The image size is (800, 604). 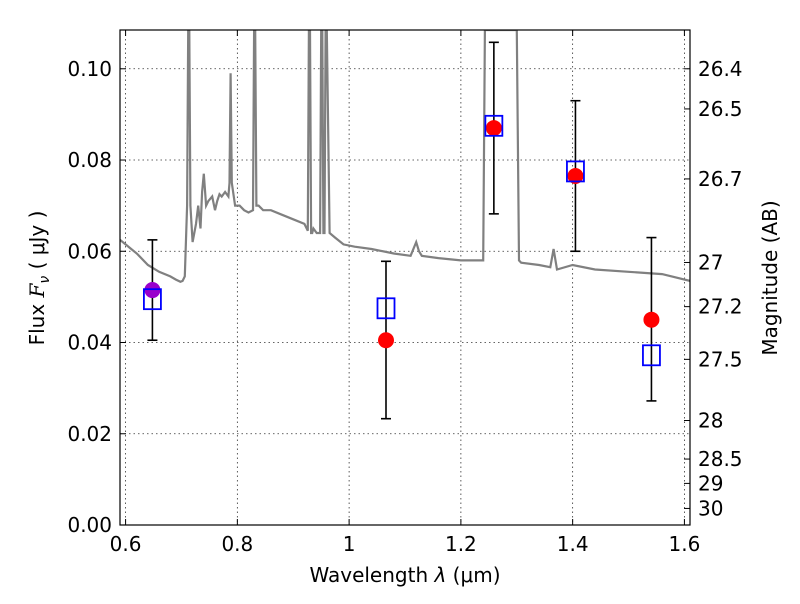 I want to click on y-tick-label: 0.00, so click(x=89, y=525).